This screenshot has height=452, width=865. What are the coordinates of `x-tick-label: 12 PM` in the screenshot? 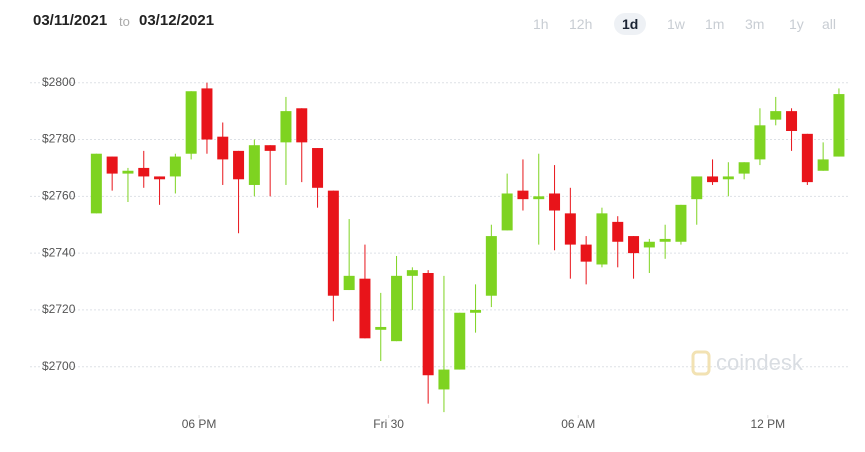 It's located at (767, 424).